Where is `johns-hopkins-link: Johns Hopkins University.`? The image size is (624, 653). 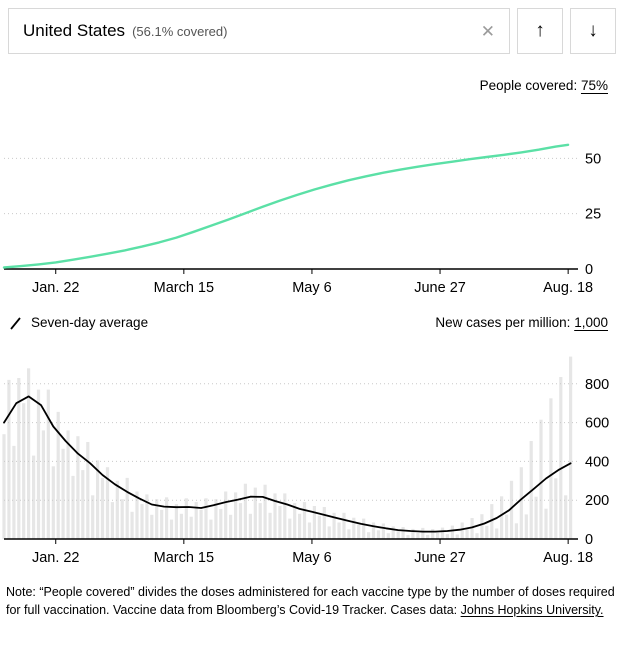
johns-hopkins-link: Johns Hopkins University. is located at coordinates (532, 610).